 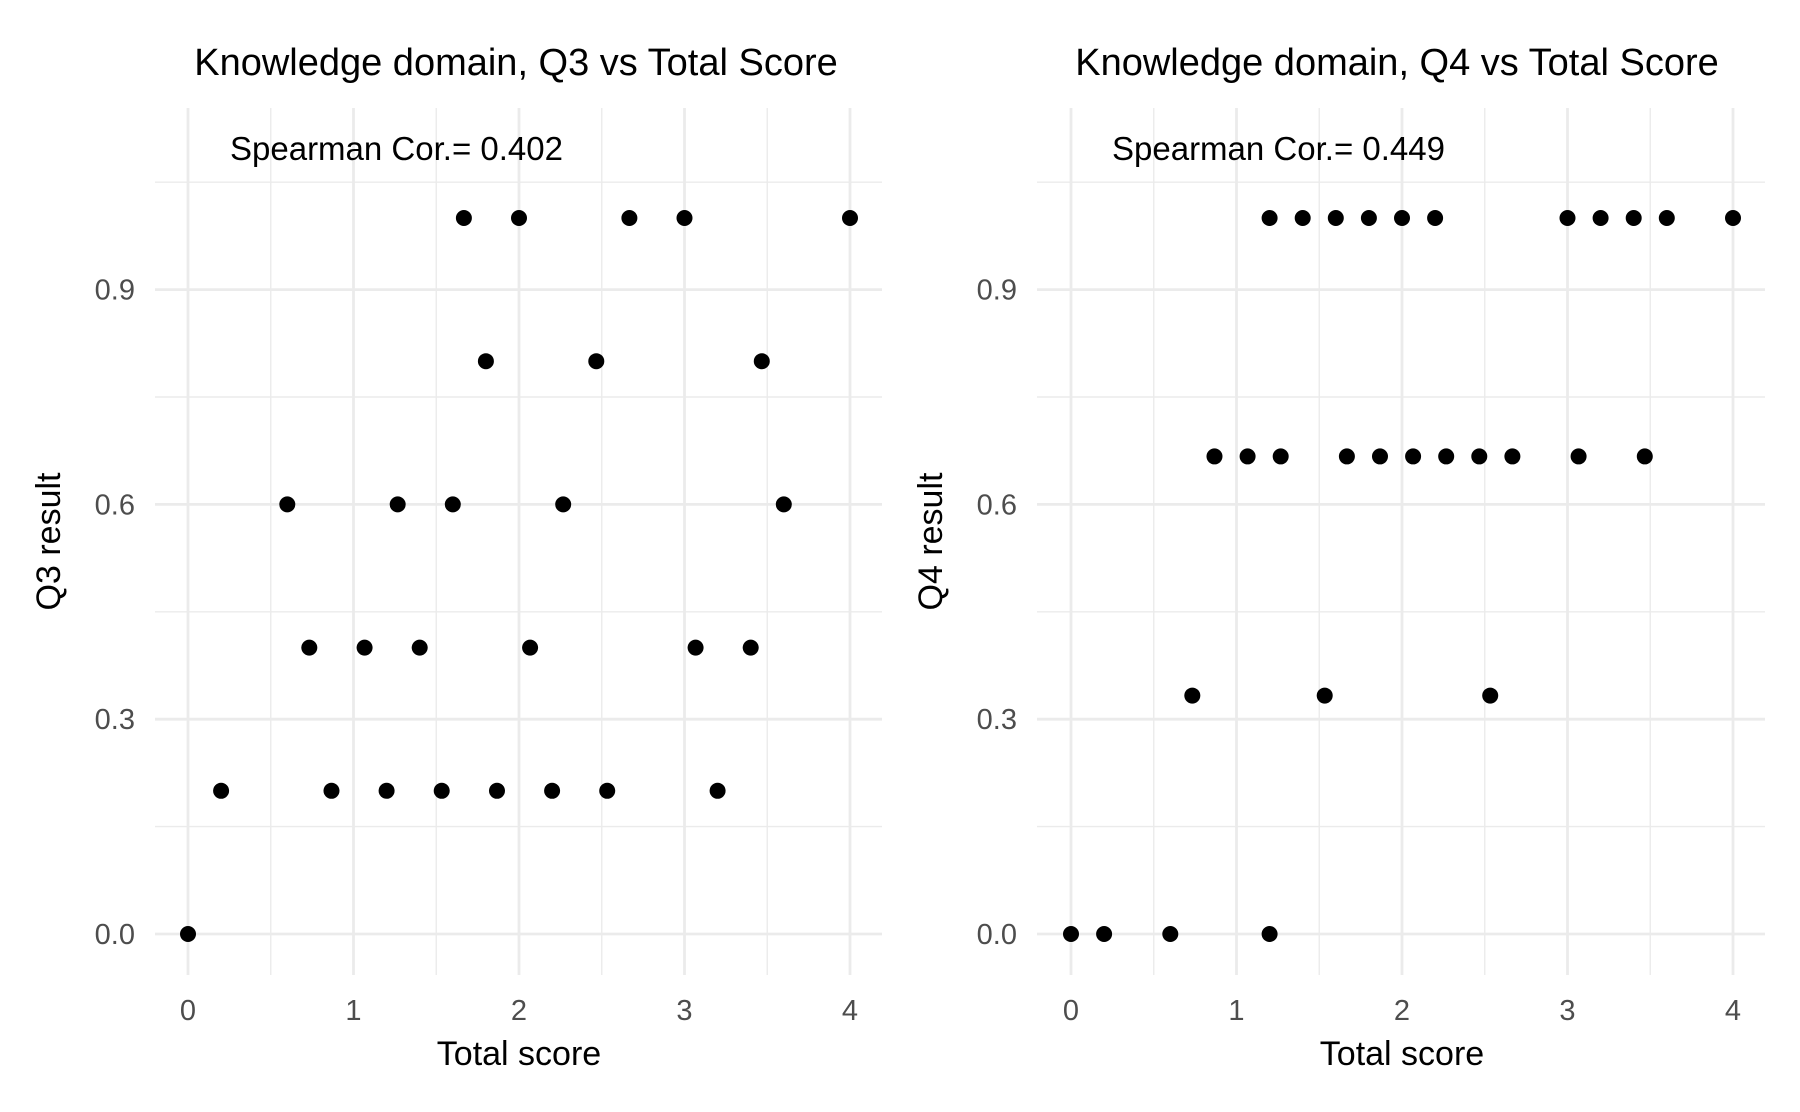 I want to click on chart-title: Knowledge domain, Q4 vs Total Score, so click(x=1397, y=63).